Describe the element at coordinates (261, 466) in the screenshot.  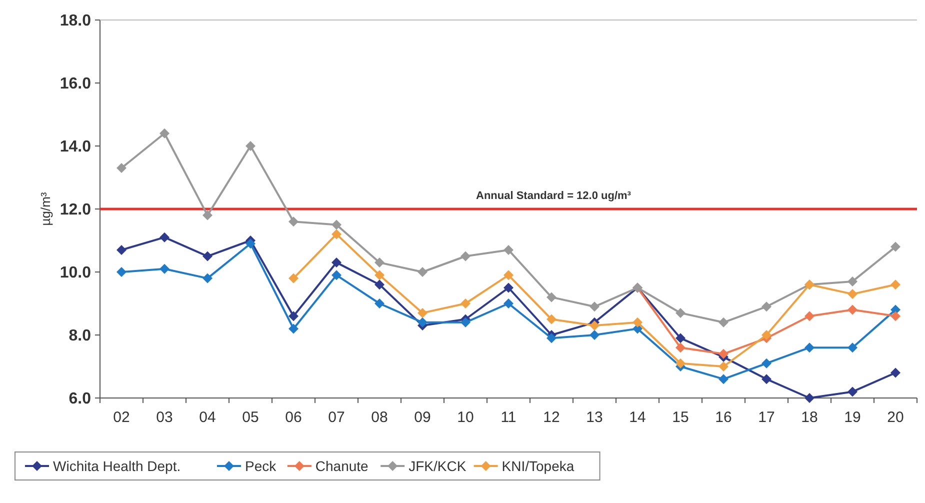
I see `legend-label: Peck` at that location.